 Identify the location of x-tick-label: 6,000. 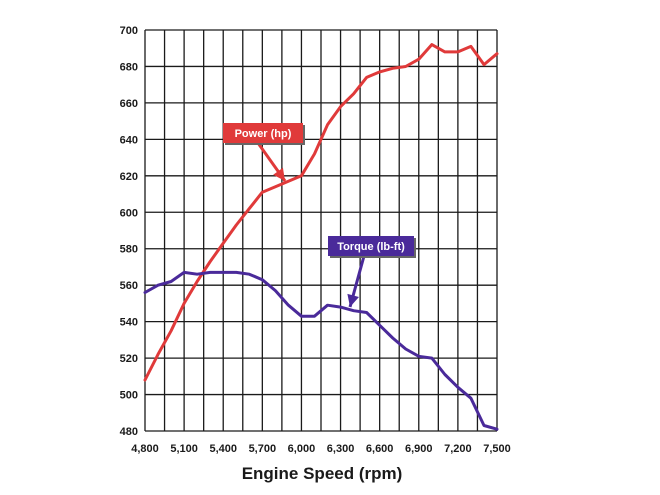
(302, 449).